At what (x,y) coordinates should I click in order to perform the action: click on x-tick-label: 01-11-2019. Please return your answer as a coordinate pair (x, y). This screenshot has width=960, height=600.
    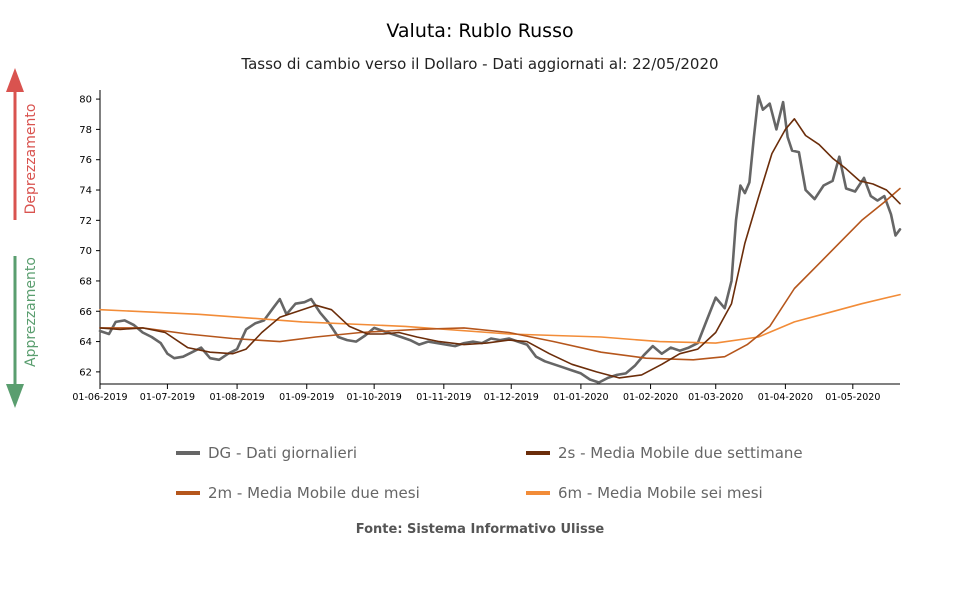
    Looking at the image, I should click on (443, 397).